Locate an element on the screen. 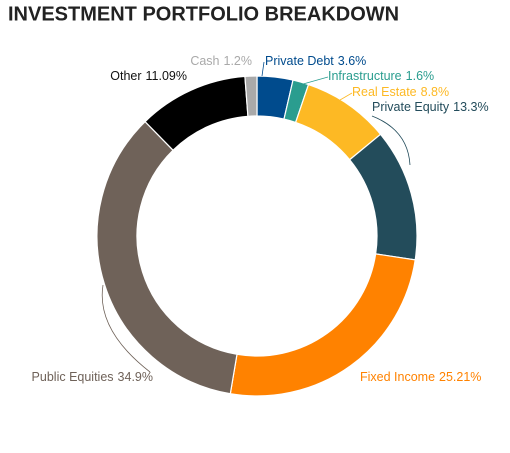 This screenshot has height=453, width=510. category-name: Infrastructure is located at coordinates (365, 76).